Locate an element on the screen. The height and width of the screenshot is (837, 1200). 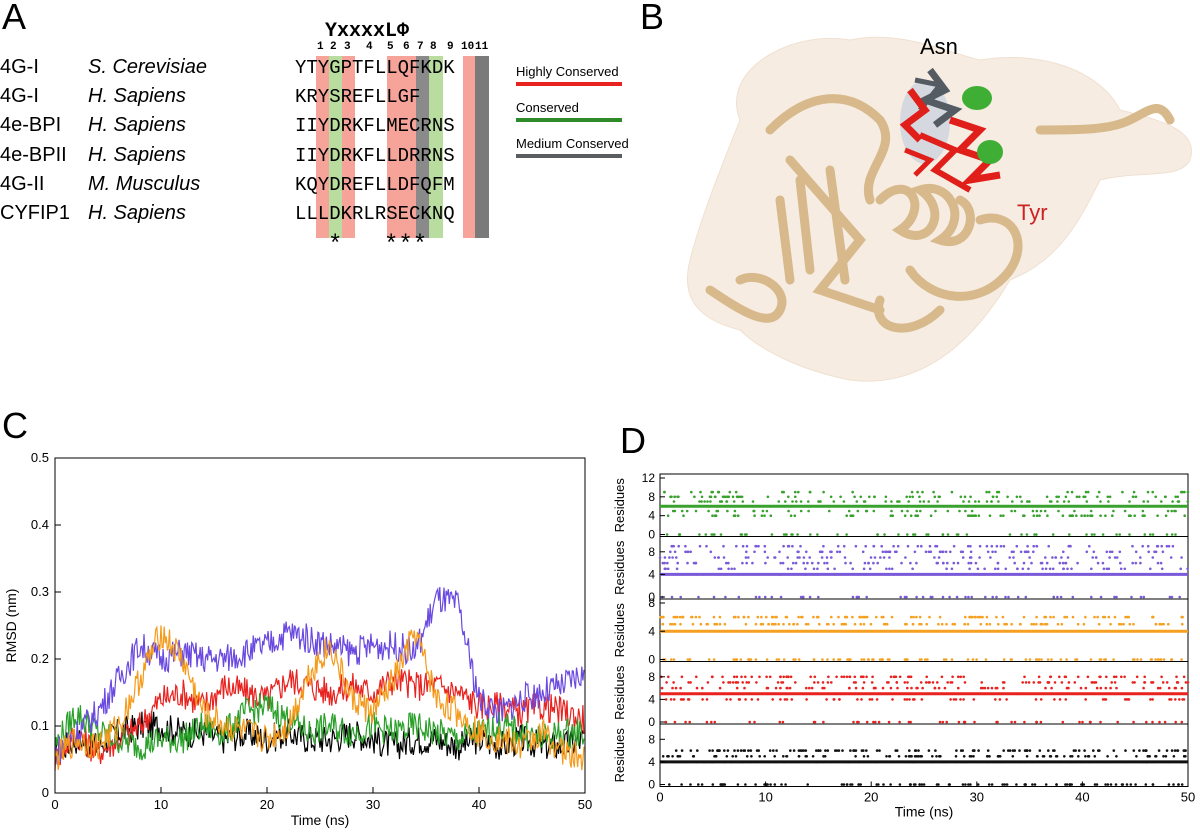
legend-label: Highly Conserved is located at coordinates (567, 71).